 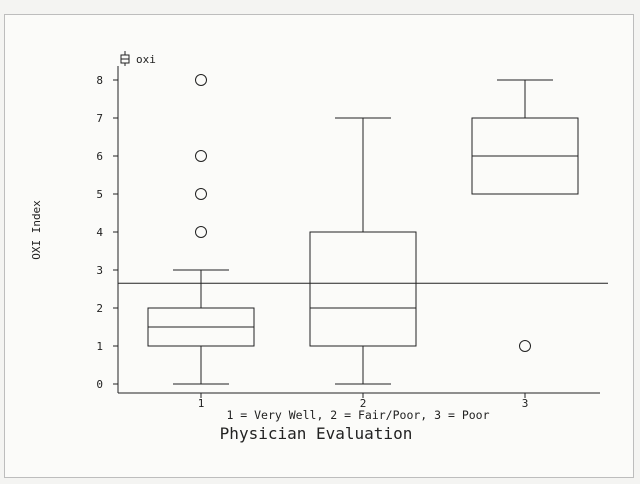 What do you see at coordinates (99, 232) in the screenshot?
I see `y-tick-label: 4` at bounding box center [99, 232].